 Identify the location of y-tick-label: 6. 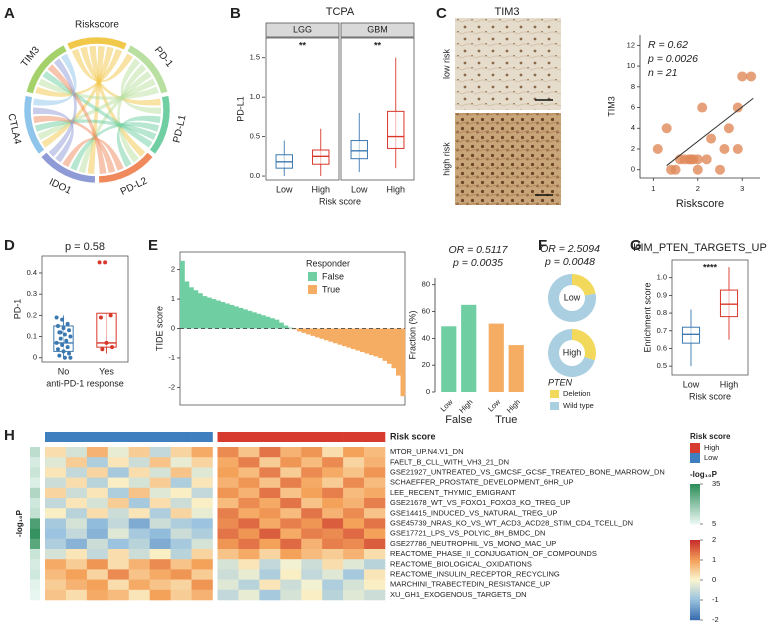
(633, 107).